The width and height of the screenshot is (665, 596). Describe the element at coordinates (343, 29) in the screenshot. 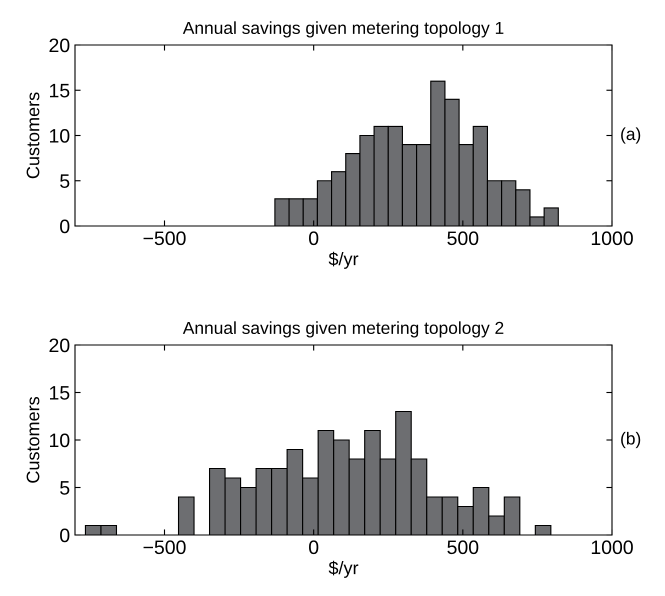

I see `chart-title: Annual savings given metering topology 1` at that location.